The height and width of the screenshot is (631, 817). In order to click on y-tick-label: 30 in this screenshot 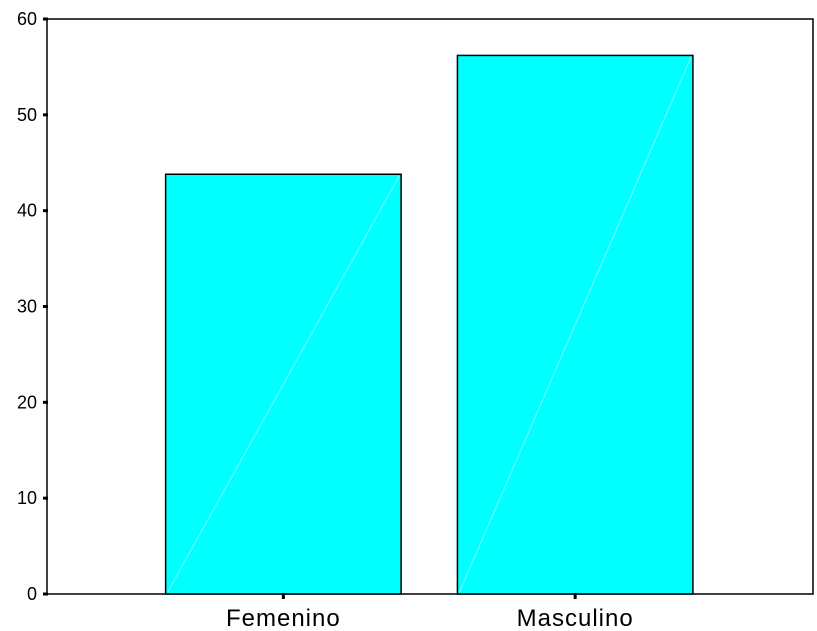, I will do `click(27, 307)`.